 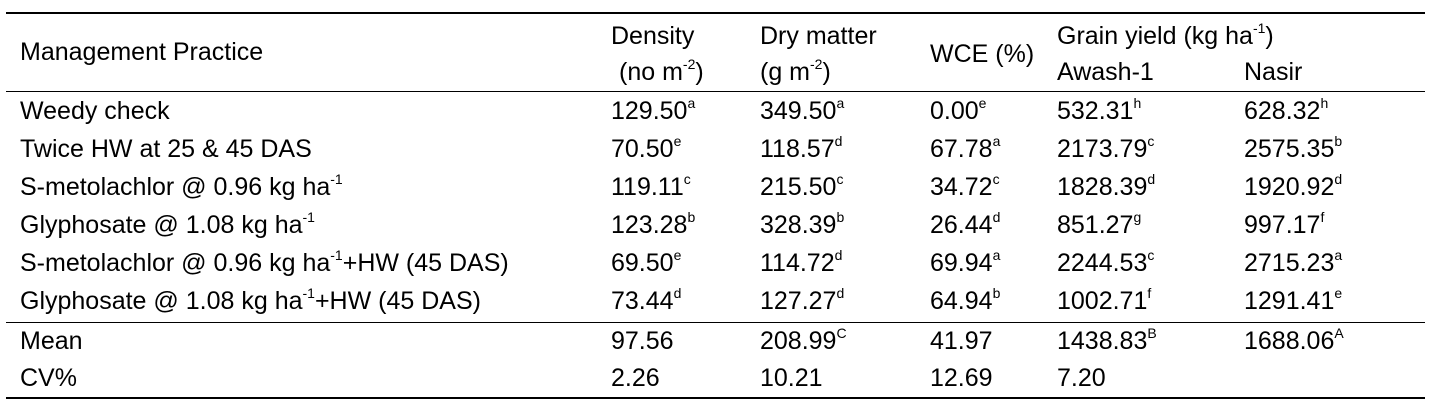 I want to click on summary-label: Mean, so click(x=51, y=341).